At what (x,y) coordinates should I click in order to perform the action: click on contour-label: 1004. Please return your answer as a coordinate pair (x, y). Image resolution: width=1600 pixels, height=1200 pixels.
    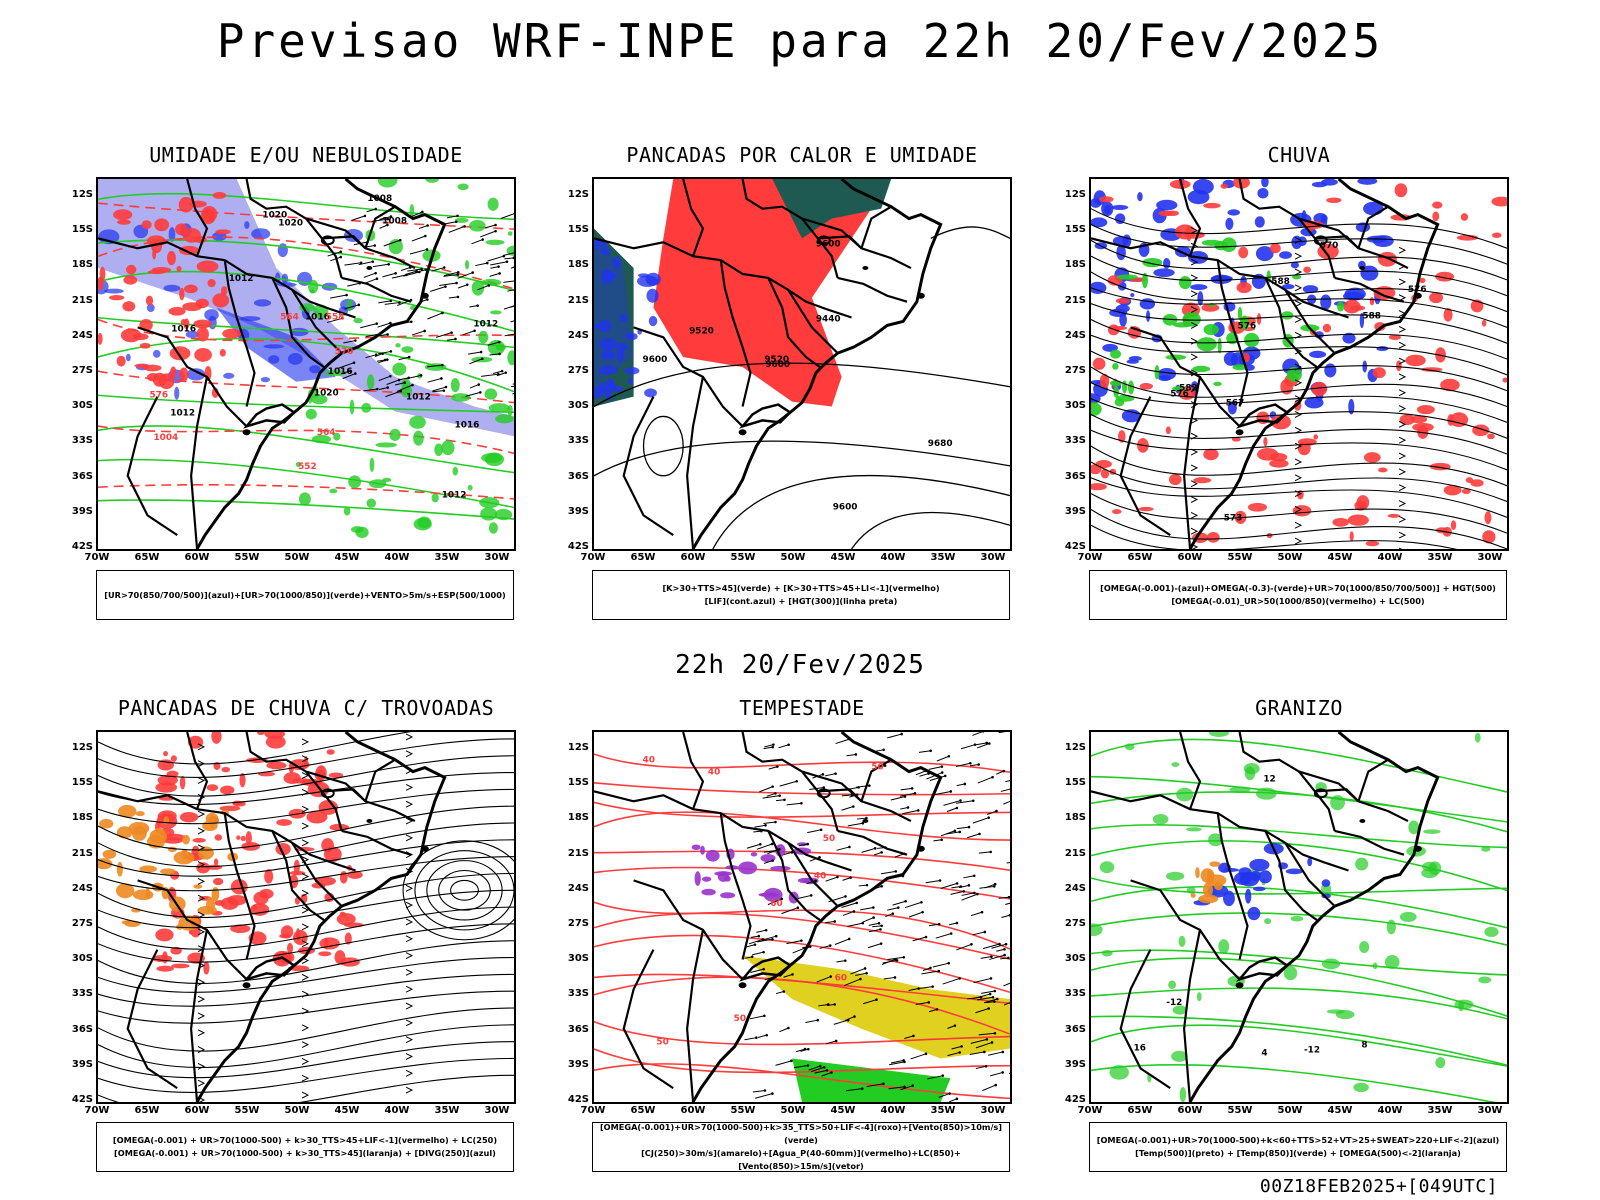
    Looking at the image, I should click on (165, 438).